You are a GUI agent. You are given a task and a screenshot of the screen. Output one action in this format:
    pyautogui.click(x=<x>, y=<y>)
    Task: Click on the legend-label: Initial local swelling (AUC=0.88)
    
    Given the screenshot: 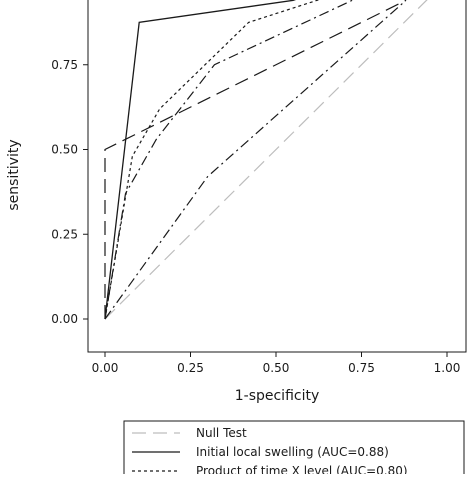 What is the action you would take?
    pyautogui.click(x=292, y=452)
    